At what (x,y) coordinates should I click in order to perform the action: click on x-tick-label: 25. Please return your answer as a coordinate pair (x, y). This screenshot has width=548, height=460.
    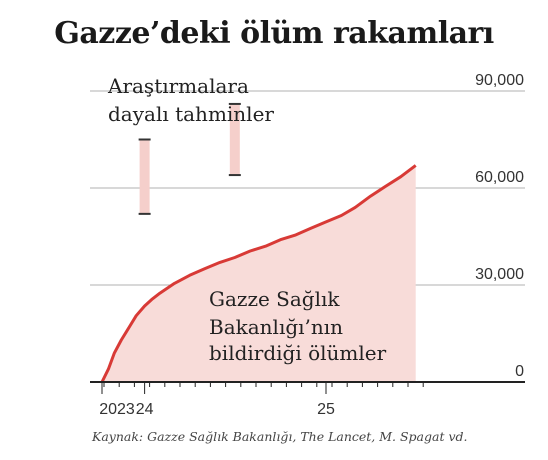
    Looking at the image, I should click on (326, 409).